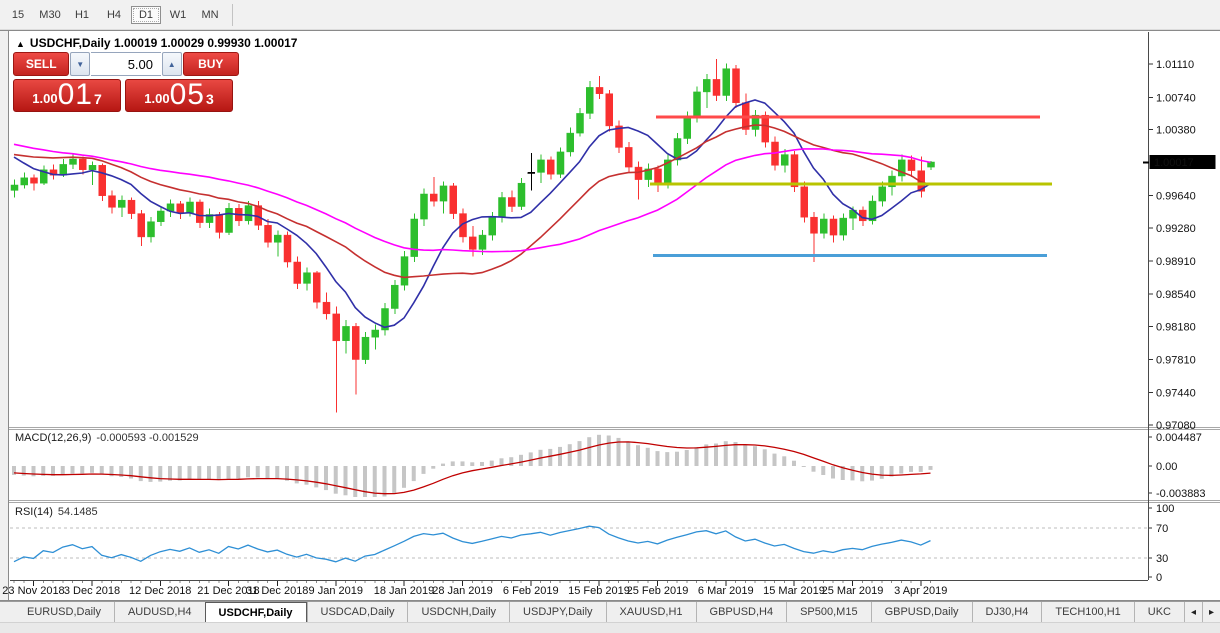 The image size is (1220, 633). What do you see at coordinates (209, 99) in the screenshot?
I see `ask-price-pip: 3` at bounding box center [209, 99].